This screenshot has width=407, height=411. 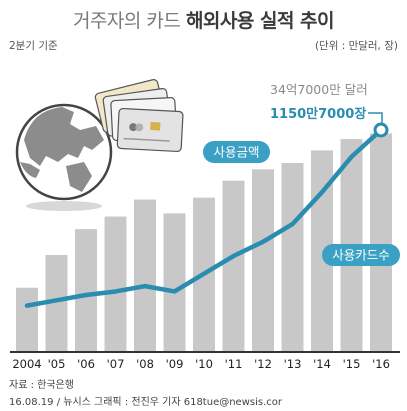 I want to click on x-tick-label-5: '09, so click(x=175, y=364).